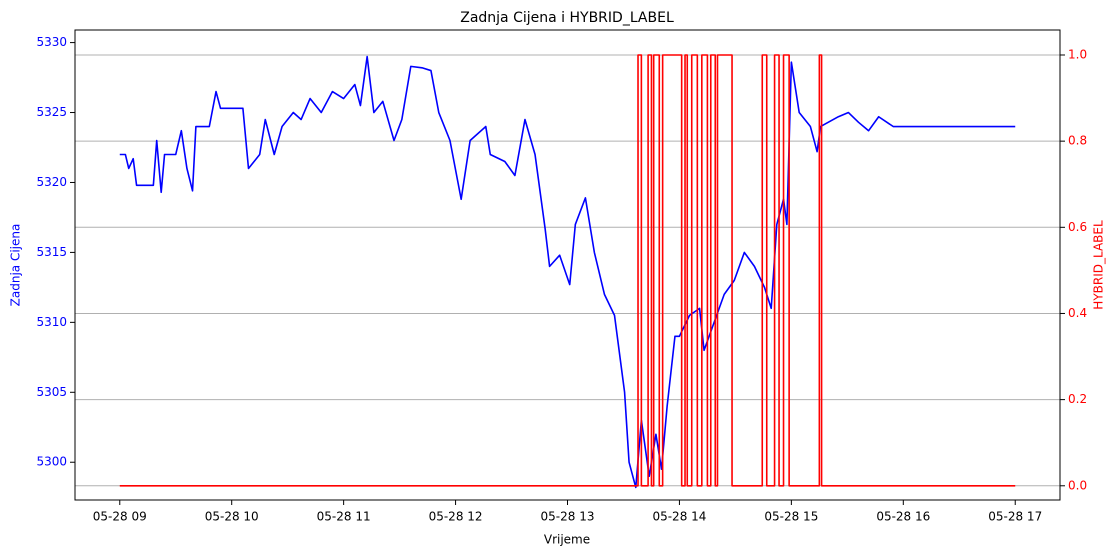 Image resolution: width=1109 pixels, height=553 pixels. What do you see at coordinates (1077, 54) in the screenshot?
I see `y2-tick-label: 1.0` at bounding box center [1077, 54].